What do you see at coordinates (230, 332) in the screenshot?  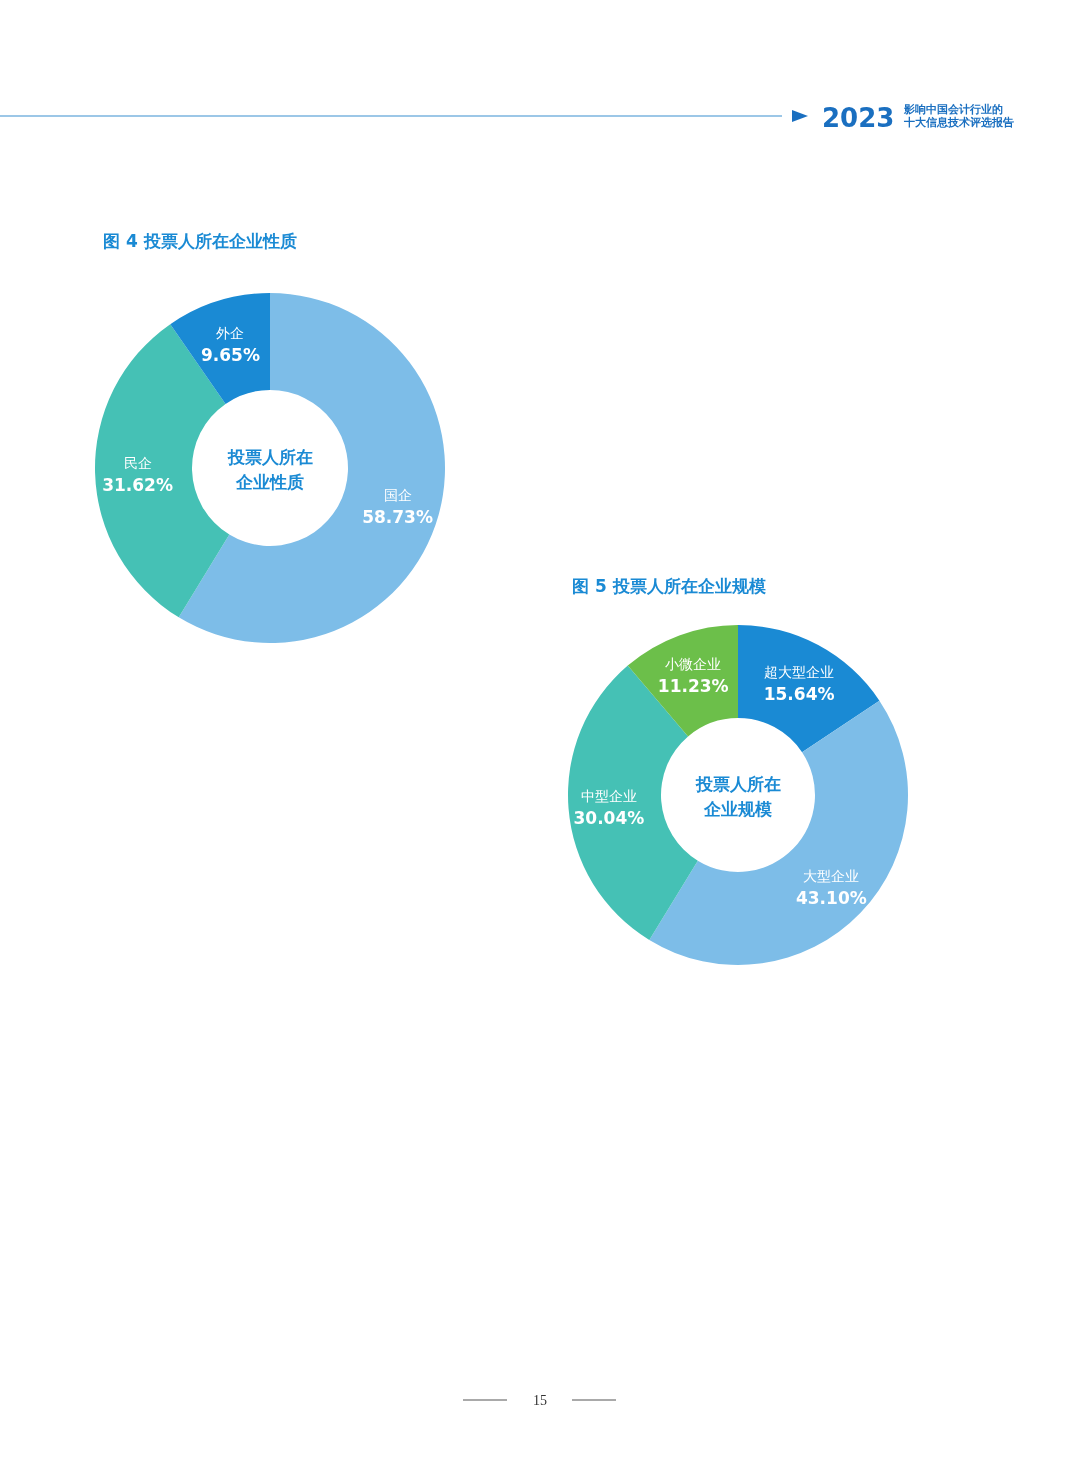 I see `slice-label: 外企` at bounding box center [230, 332].